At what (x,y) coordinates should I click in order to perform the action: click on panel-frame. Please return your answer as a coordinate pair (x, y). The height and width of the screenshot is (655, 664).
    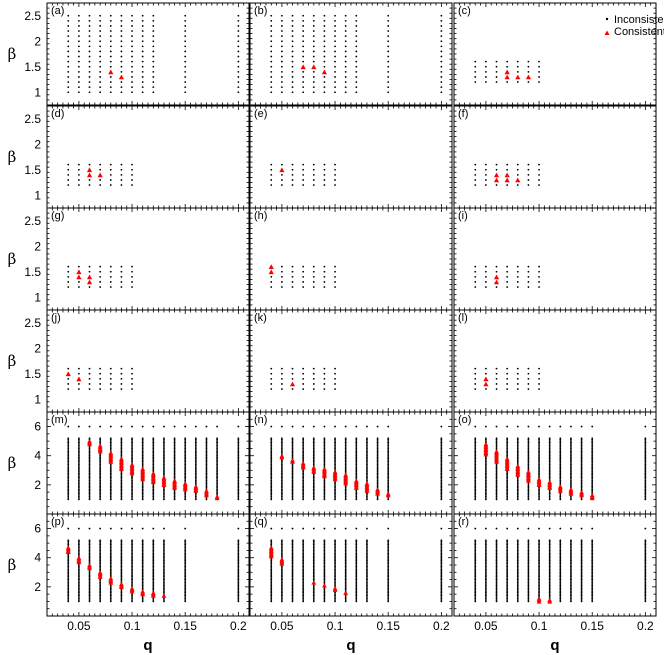
    Looking at the image, I should click on (351, 463).